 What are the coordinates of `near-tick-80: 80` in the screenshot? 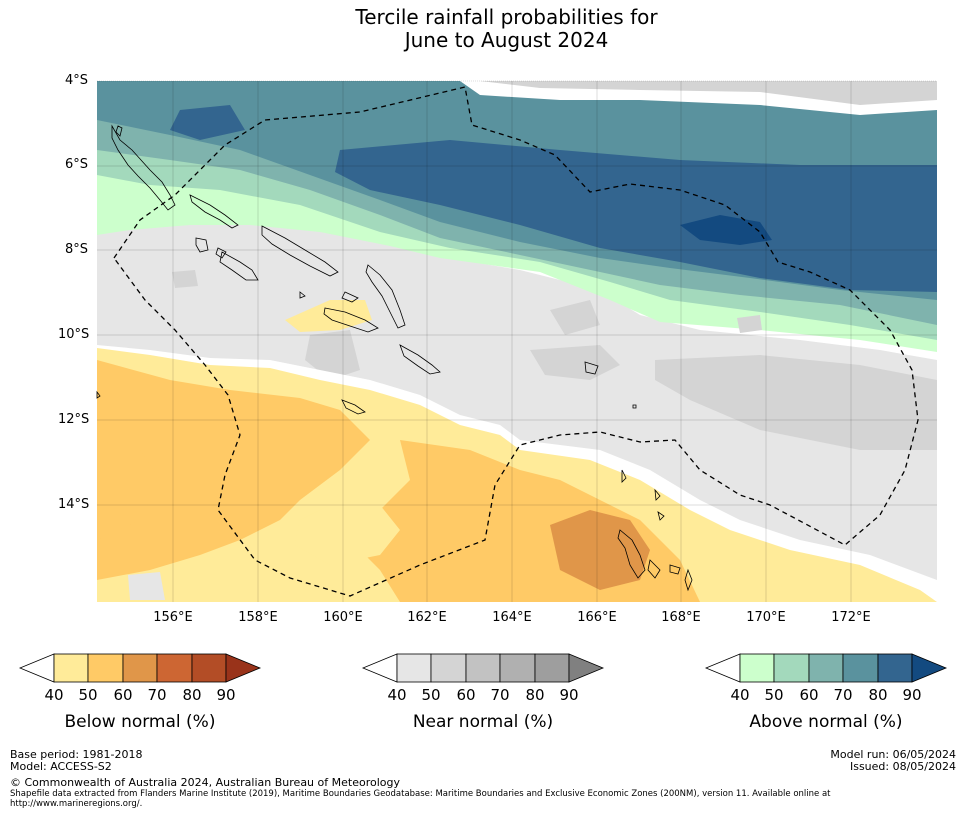 It's located at (535, 695).